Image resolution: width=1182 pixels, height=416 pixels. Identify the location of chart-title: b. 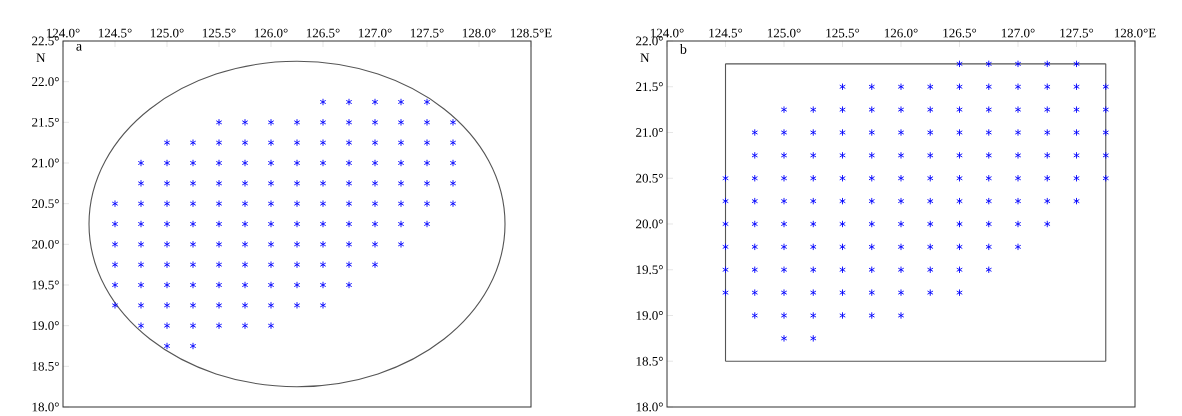
(683, 49).